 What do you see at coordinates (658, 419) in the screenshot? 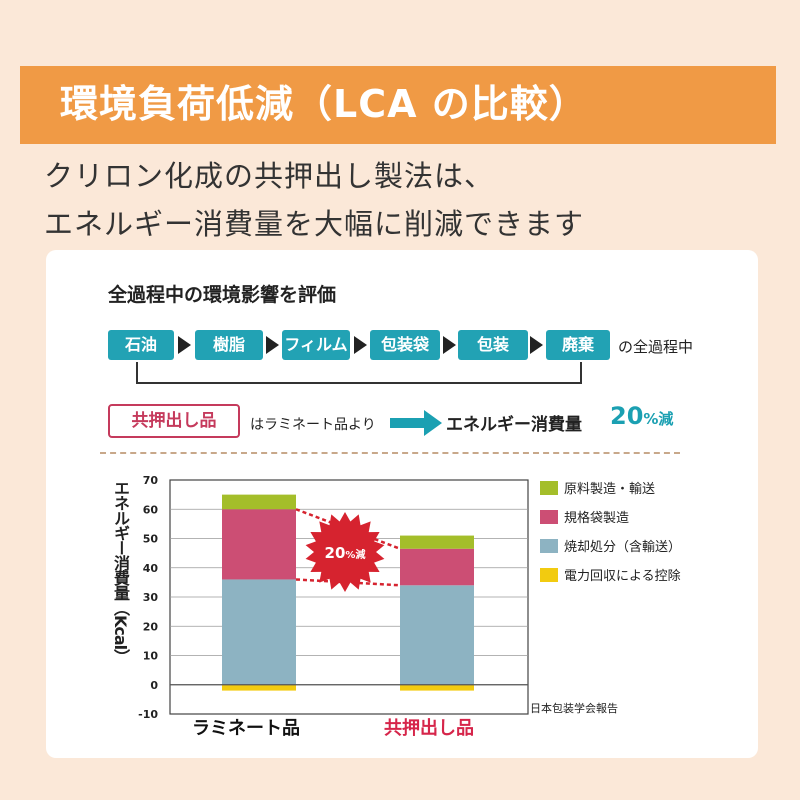
I see `energy-reduction-suffix: %減` at bounding box center [658, 419].